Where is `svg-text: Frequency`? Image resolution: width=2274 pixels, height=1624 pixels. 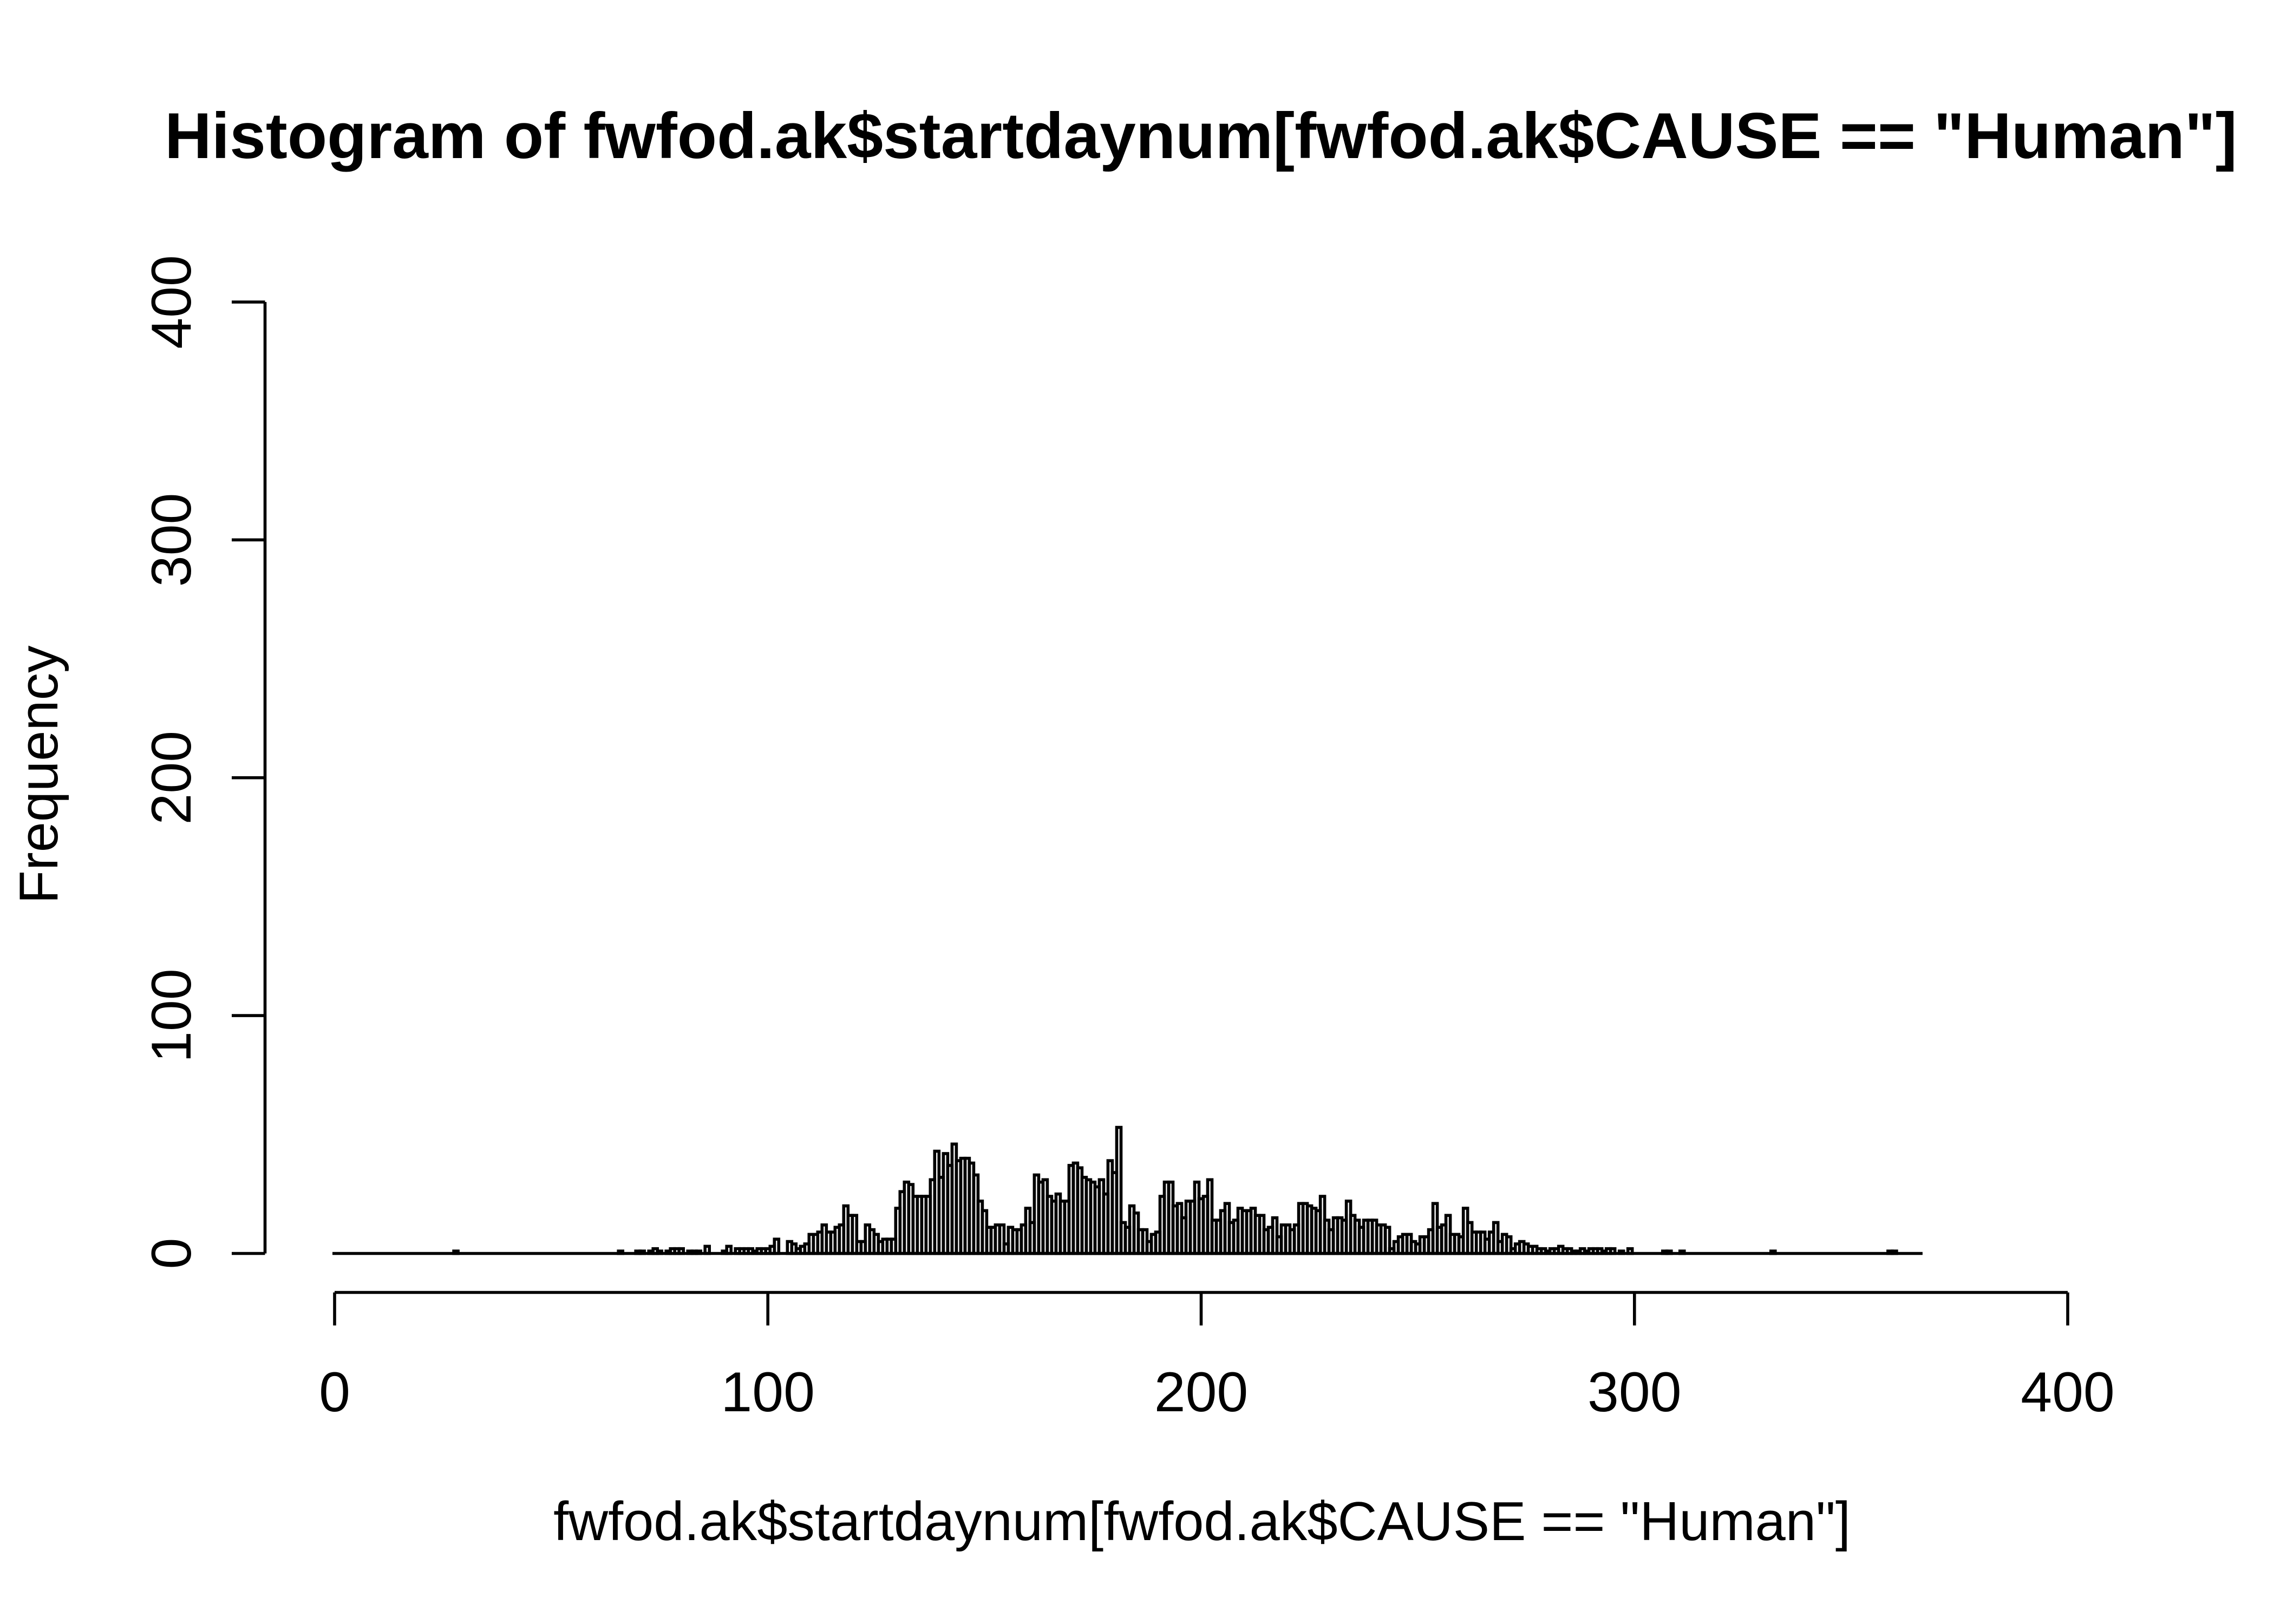 svg-text: Frequency is located at coordinates (39, 774).